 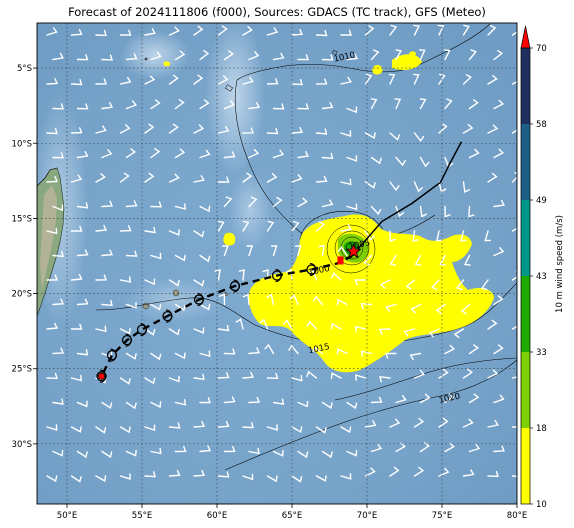 I want to click on mauritius-island, so click(x=176, y=293).